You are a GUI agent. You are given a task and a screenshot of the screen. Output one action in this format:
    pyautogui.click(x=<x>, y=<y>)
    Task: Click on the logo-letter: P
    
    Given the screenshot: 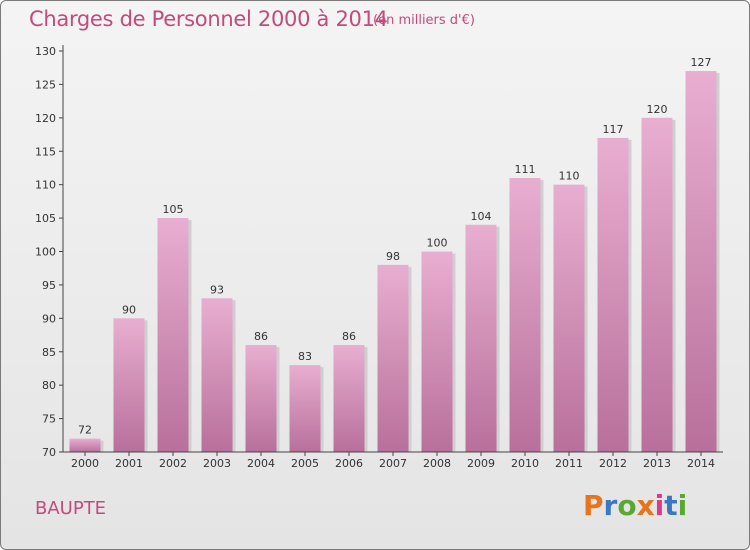 What is the action you would take?
    pyautogui.click(x=593, y=505)
    